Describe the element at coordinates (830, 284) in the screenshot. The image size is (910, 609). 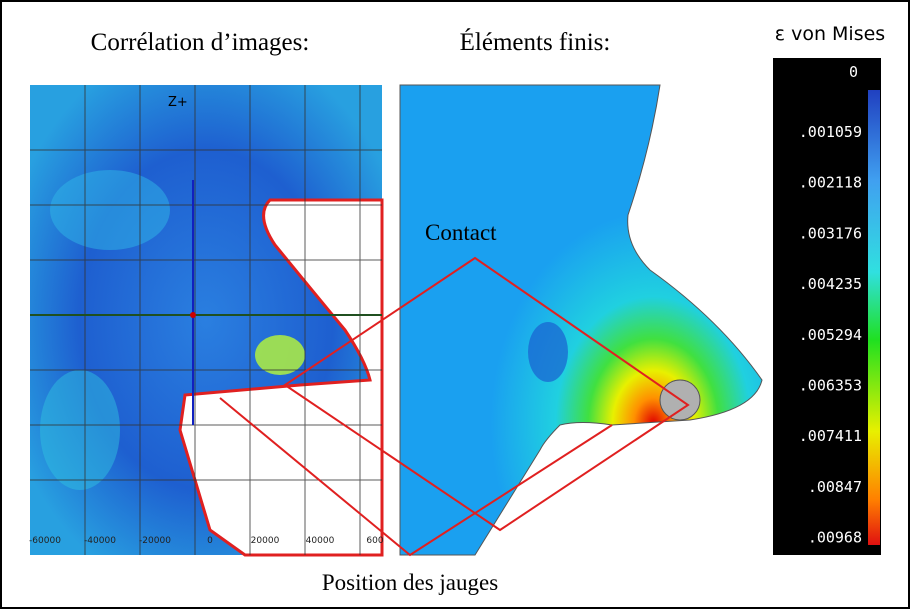
I see `colorbar-label: .004235` at that location.